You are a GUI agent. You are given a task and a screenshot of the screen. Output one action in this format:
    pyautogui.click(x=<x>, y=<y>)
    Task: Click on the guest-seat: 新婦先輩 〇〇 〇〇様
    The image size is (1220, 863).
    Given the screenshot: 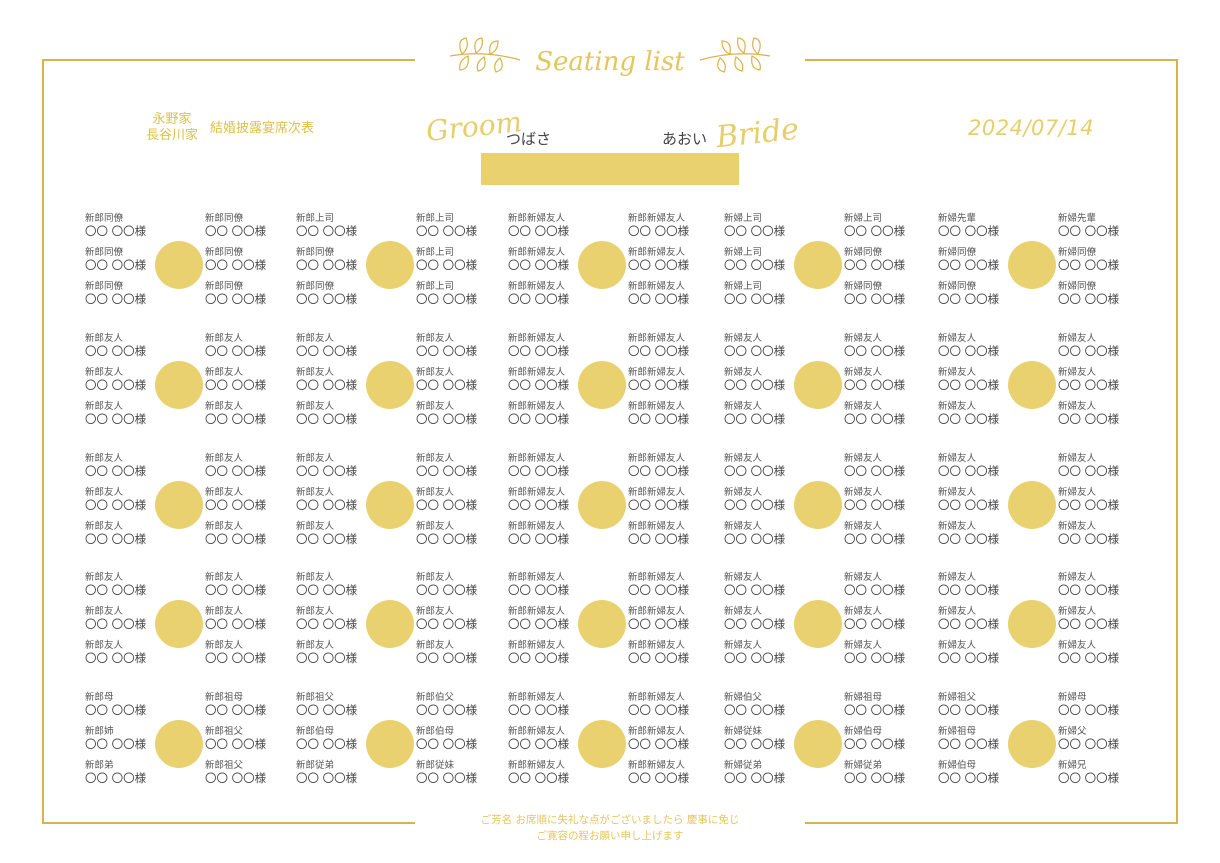 What is the action you would take?
    pyautogui.click(x=998, y=225)
    